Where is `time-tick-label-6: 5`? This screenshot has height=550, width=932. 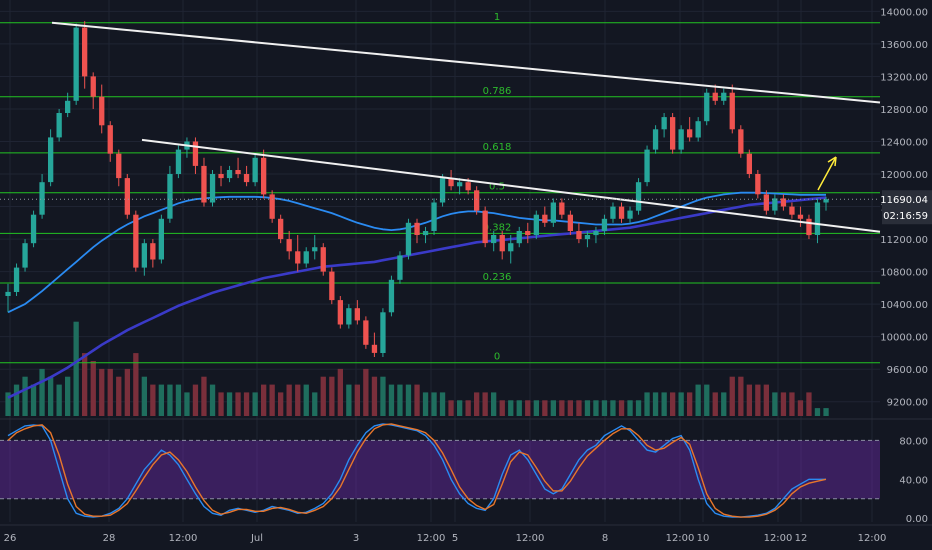
time-tick-label-6: 5 is located at coordinates (455, 538).